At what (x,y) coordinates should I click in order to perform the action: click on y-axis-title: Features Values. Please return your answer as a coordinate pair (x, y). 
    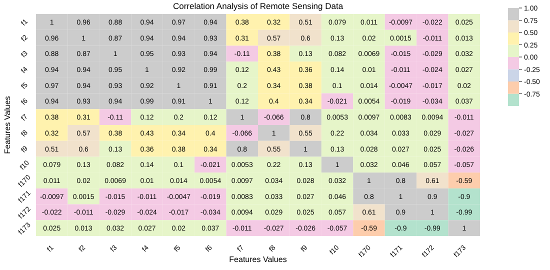
    Looking at the image, I should click on (7, 125).